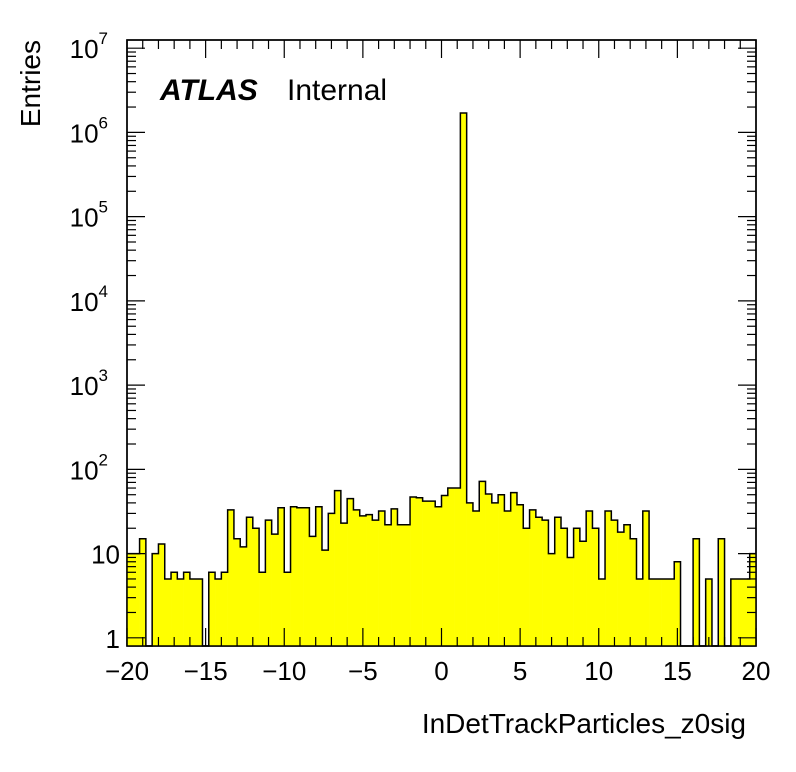  What do you see at coordinates (89, 383) in the screenshot?
I see `y-tick-label: 10³` at bounding box center [89, 383].